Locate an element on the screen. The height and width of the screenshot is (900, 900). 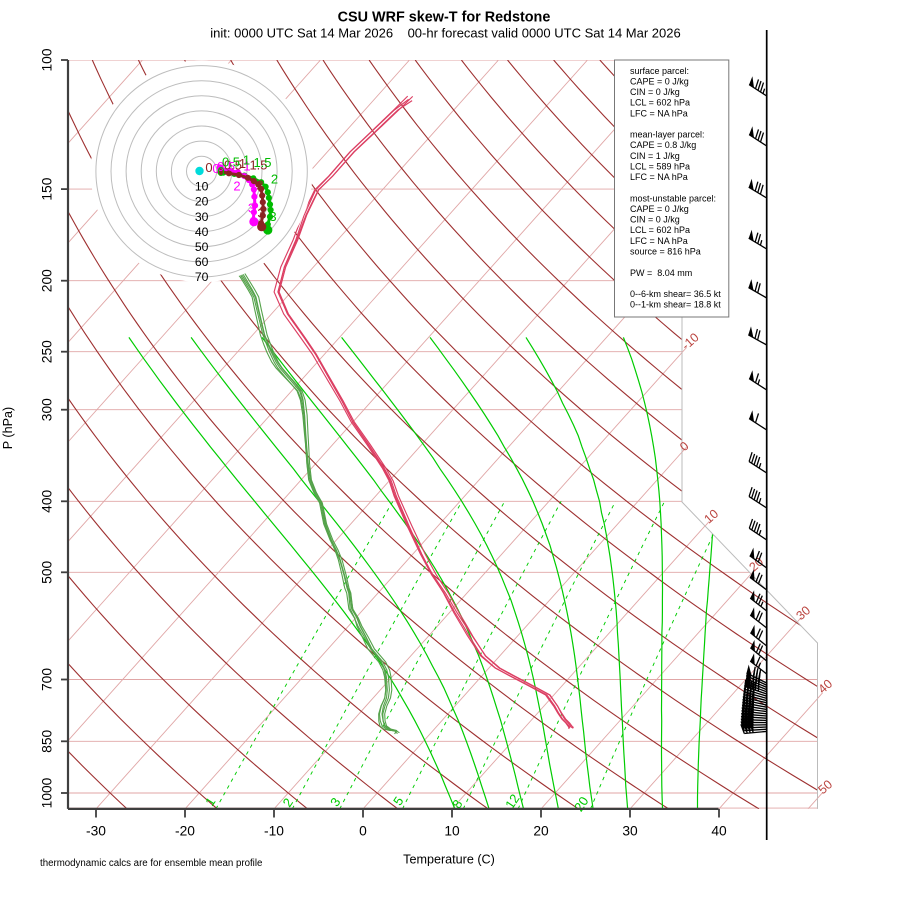
svg-text: -20 is located at coordinates (185, 831).